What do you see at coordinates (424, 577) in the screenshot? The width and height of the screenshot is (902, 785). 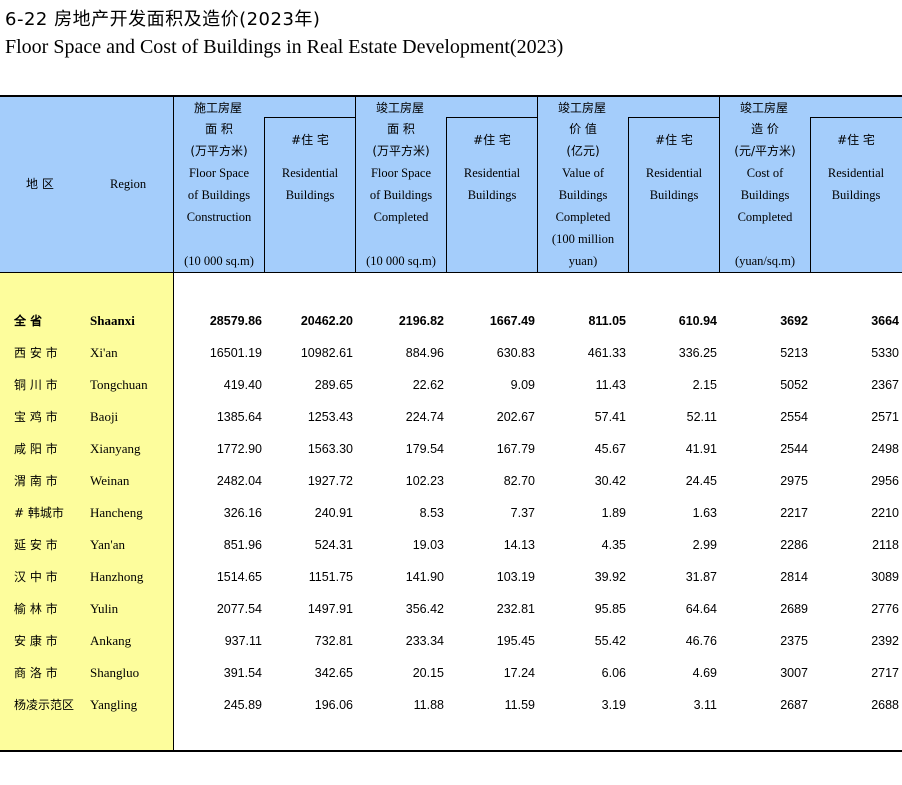 I see `cell-value: 141.90` at bounding box center [424, 577].